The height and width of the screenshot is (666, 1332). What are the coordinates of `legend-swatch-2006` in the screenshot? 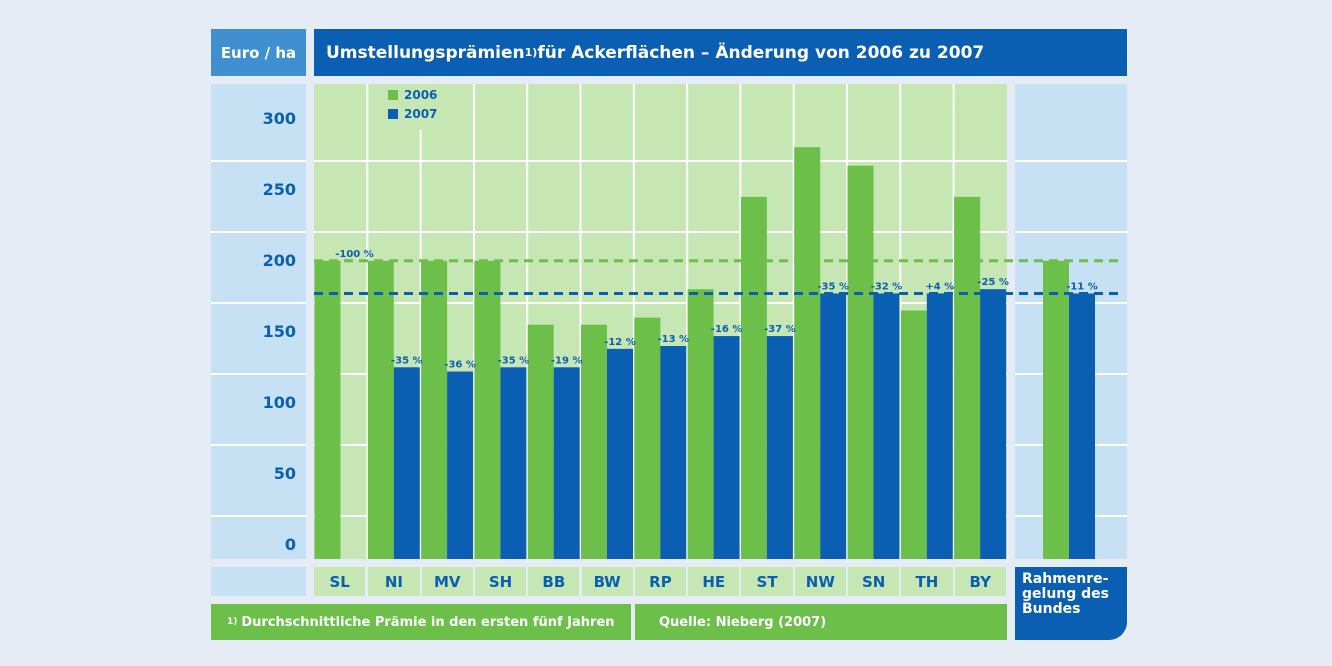 It's located at (393, 95).